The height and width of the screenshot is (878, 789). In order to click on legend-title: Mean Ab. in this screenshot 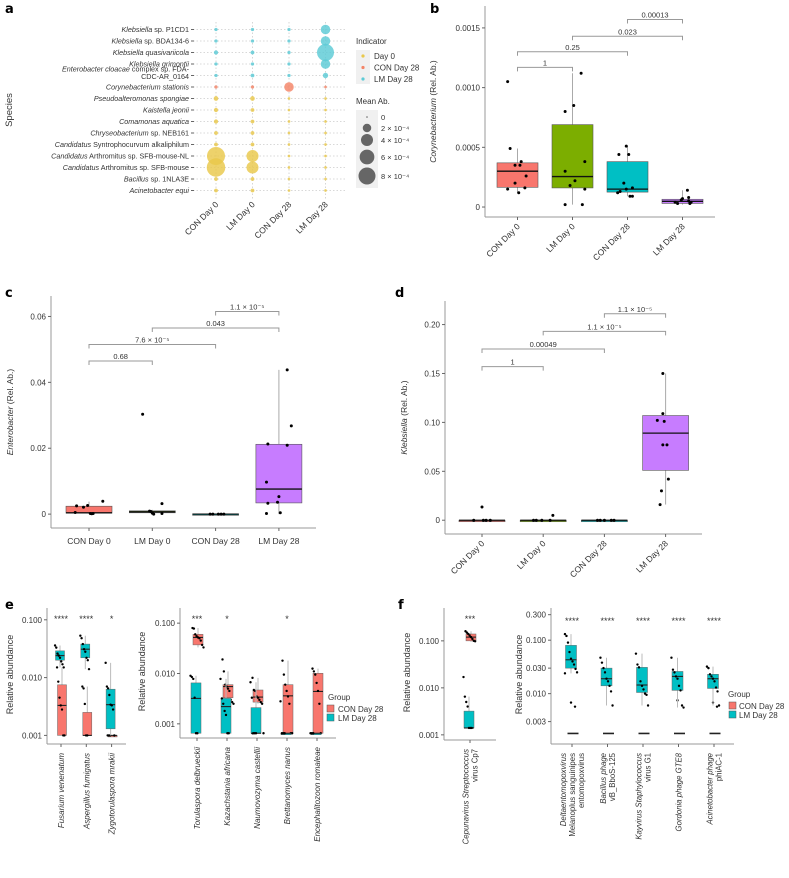, I will do `click(373, 101)`.